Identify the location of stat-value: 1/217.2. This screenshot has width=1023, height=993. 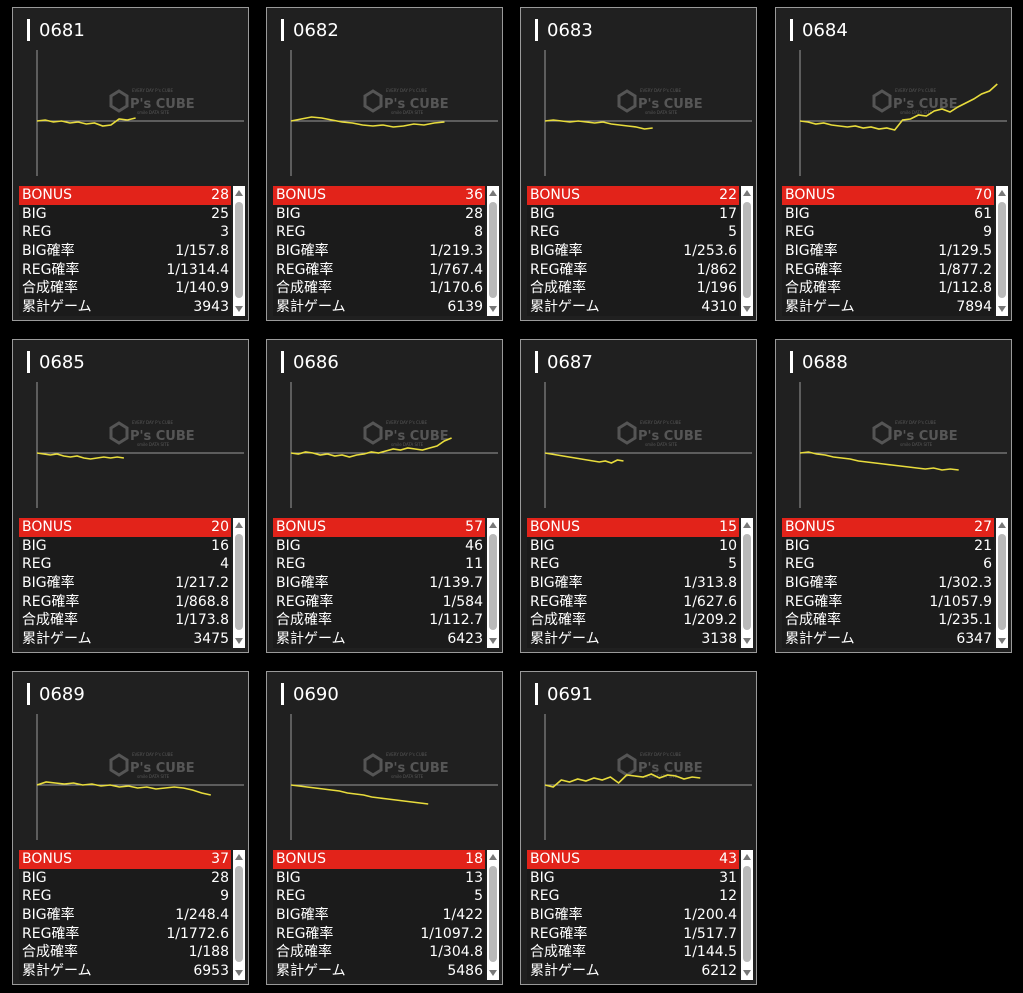
(202, 583).